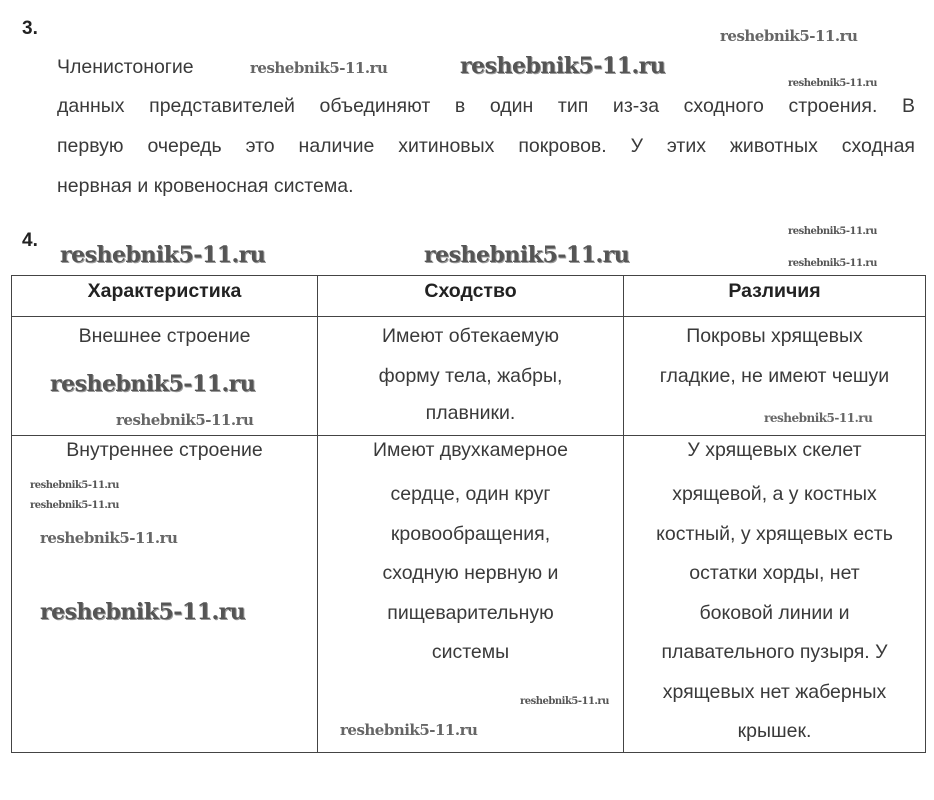  Describe the element at coordinates (205, 186) in the screenshot. I see `answer-line: нервная и кровеносная система.` at that location.